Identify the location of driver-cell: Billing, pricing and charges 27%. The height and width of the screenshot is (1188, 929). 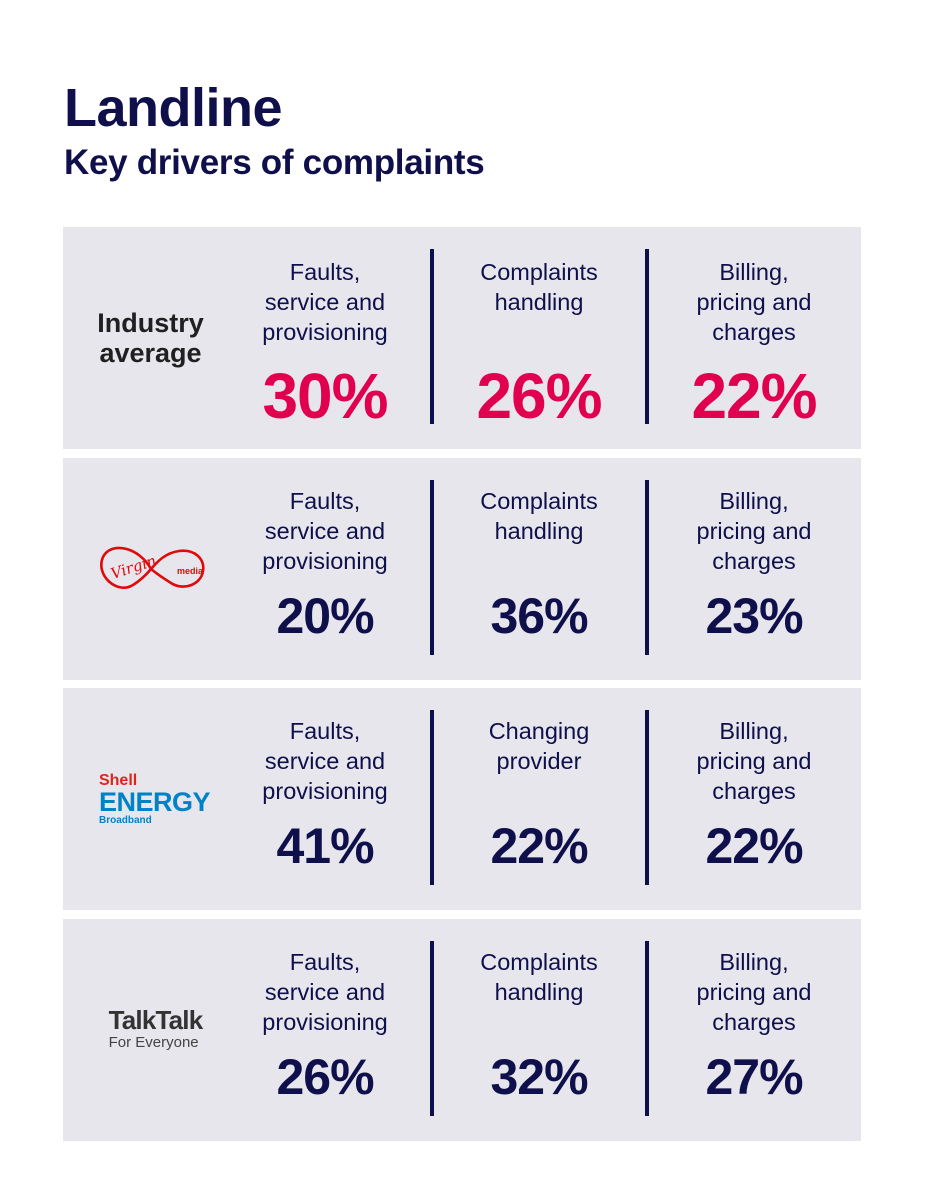
(754, 1030).